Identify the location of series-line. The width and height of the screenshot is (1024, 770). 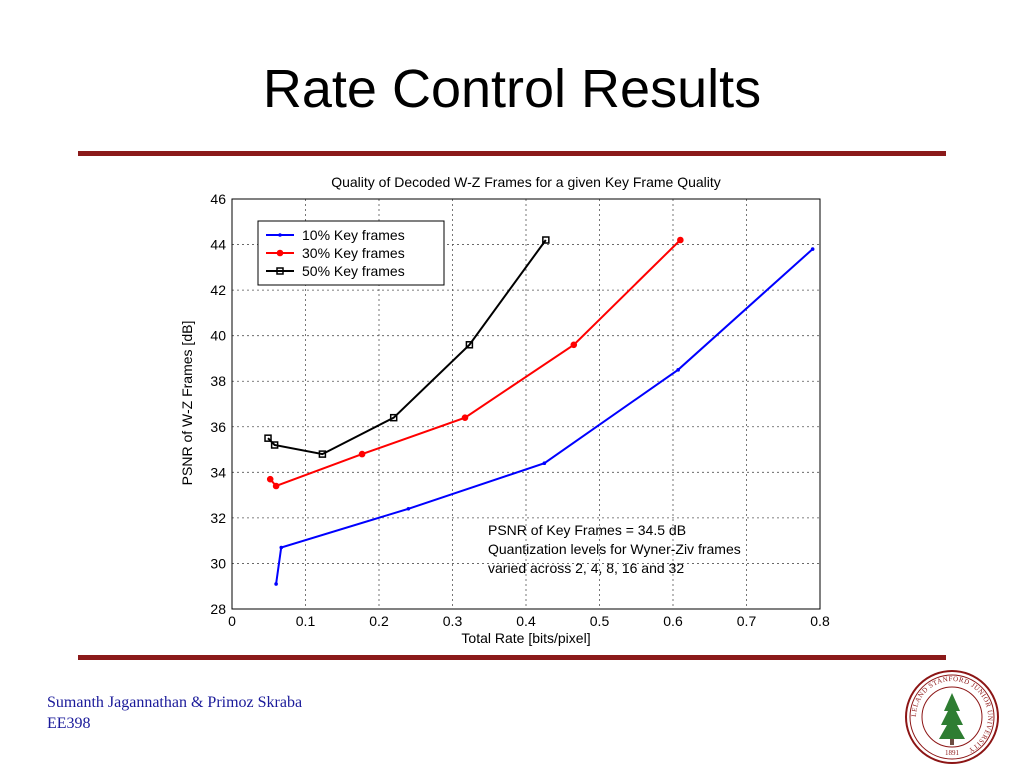
(407, 347).